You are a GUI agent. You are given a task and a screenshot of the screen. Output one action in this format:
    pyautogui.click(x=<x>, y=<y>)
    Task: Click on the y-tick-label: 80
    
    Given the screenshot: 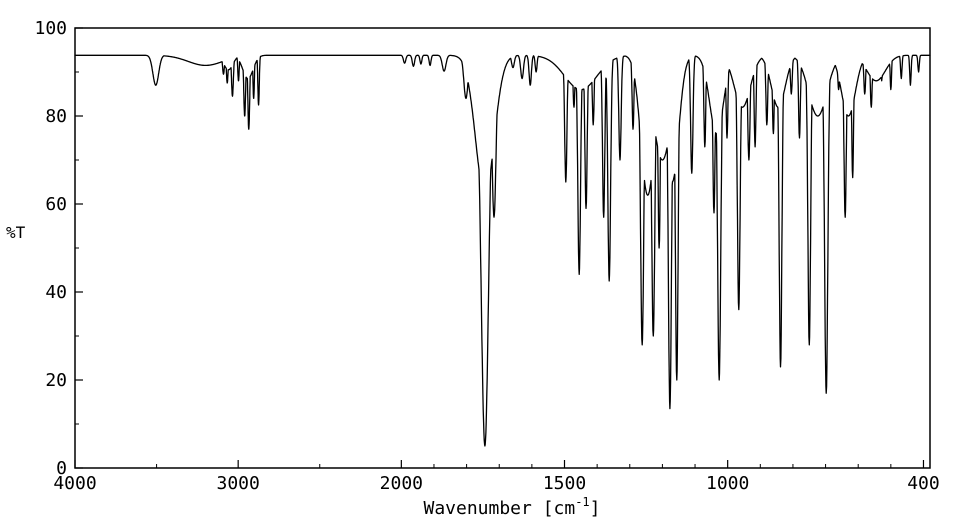 What is the action you would take?
    pyautogui.click(x=56, y=116)
    